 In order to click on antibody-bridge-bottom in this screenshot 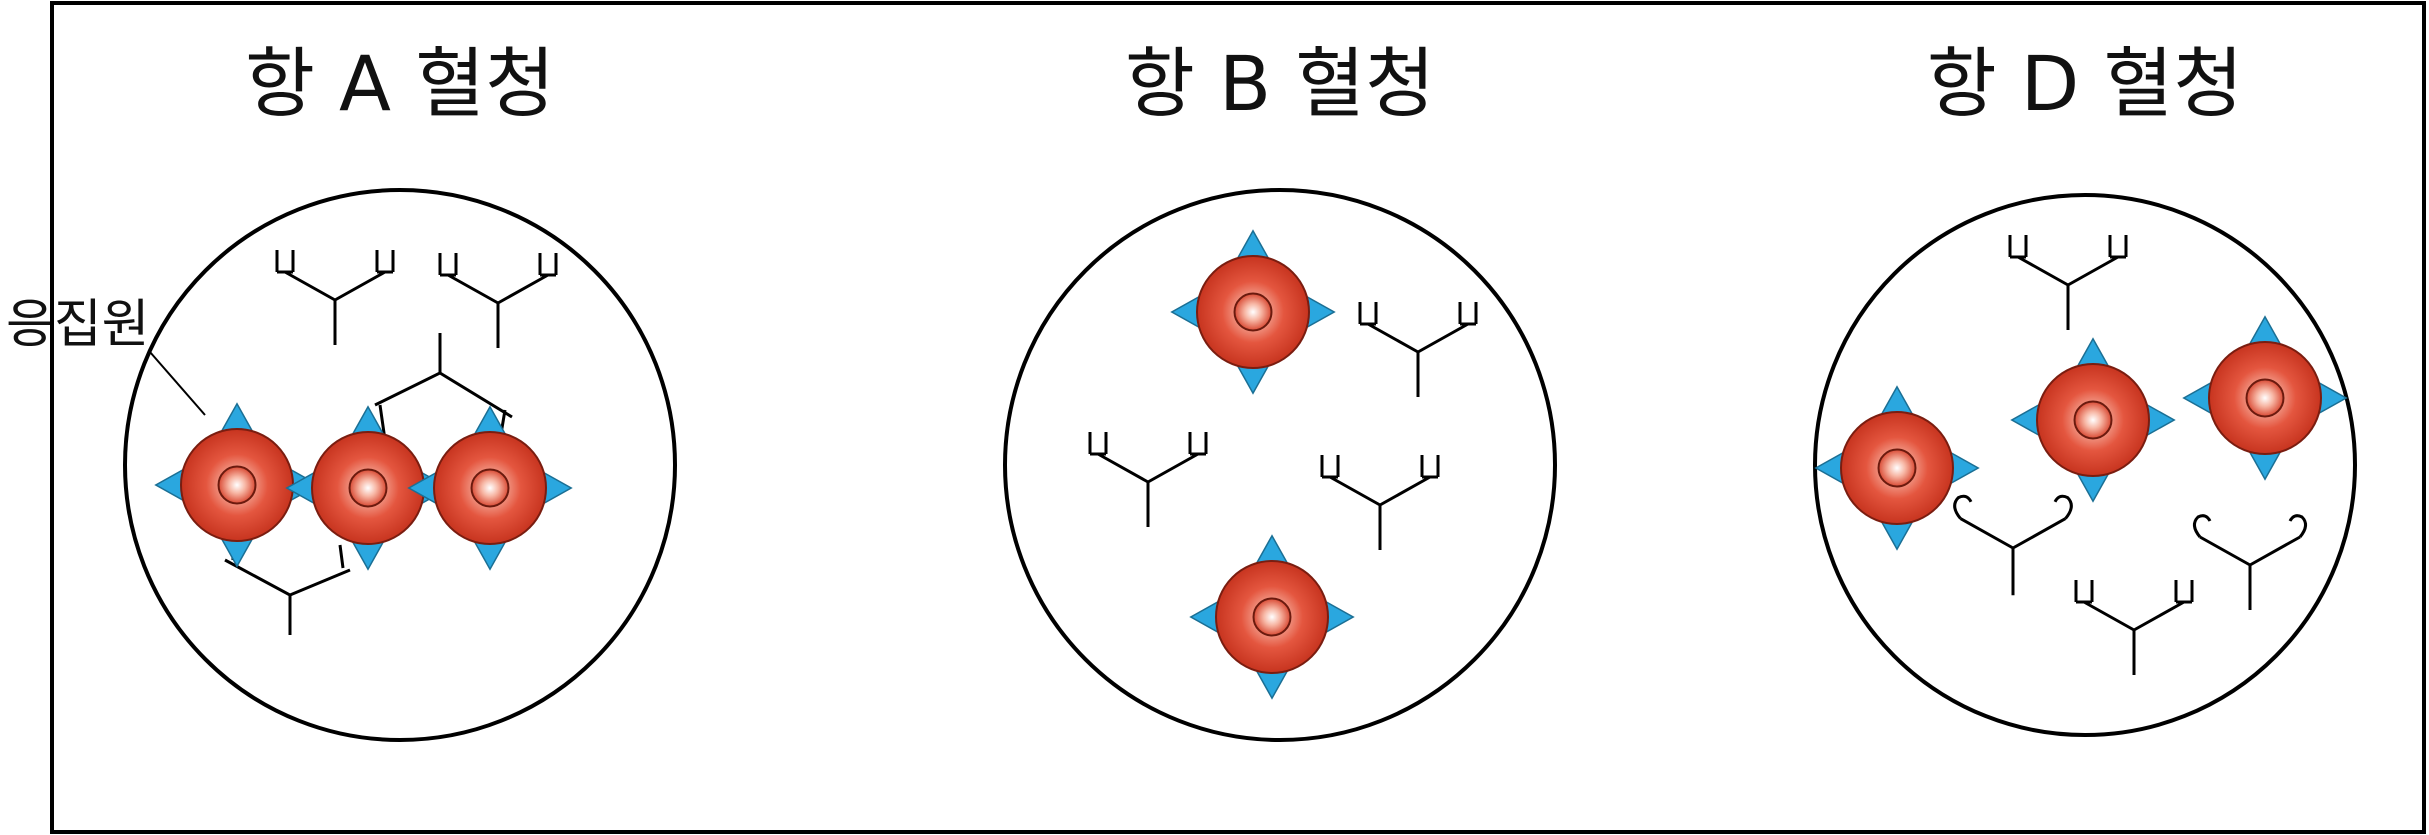, I will do `click(287, 584)`.